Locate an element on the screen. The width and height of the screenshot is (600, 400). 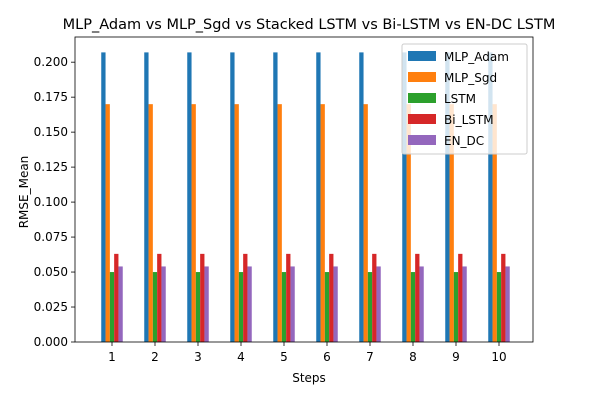
legend-swatch-lstm is located at coordinates (422, 98).